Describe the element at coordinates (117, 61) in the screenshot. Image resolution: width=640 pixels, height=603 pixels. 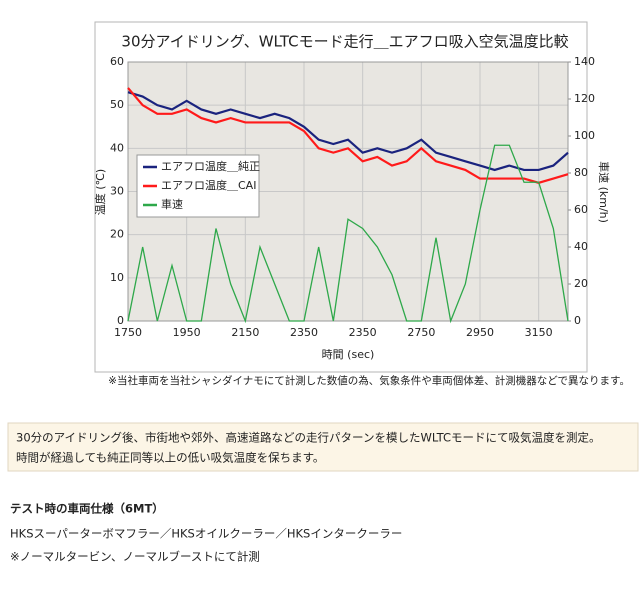
I see `y-tick-label: 60` at that location.